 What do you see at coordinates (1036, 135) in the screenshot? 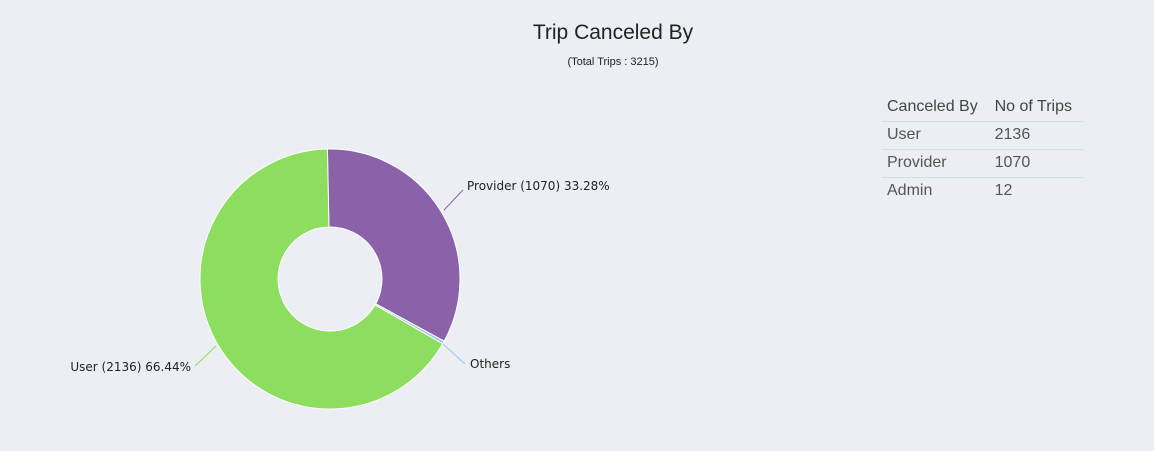
I see `table-cell-no-of-trips: 2136` at bounding box center [1036, 135].